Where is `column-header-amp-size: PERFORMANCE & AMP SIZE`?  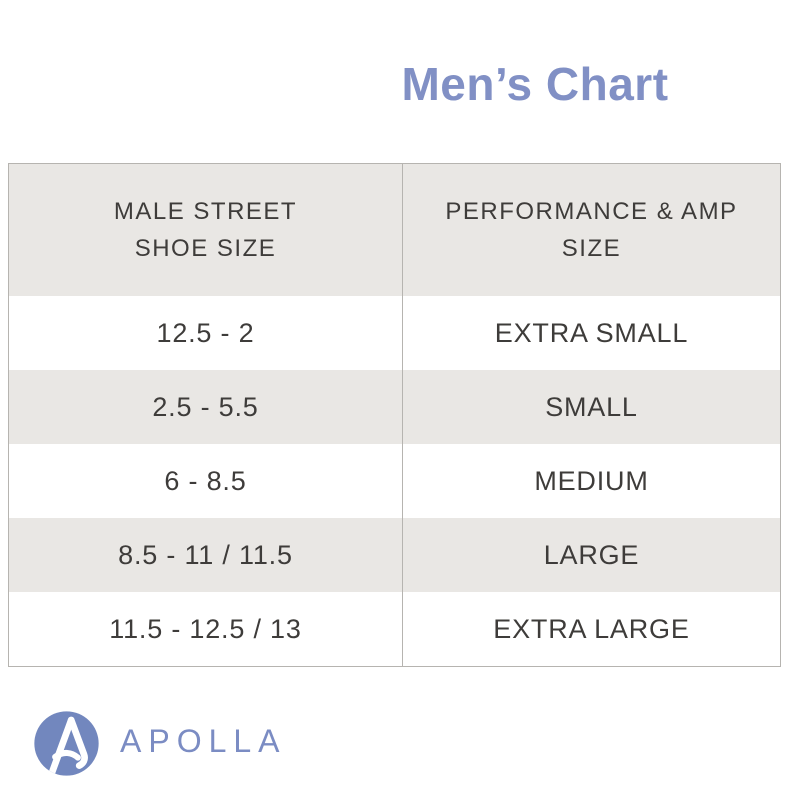 column-header-amp-size: PERFORMANCE & AMP SIZE is located at coordinates (591, 230).